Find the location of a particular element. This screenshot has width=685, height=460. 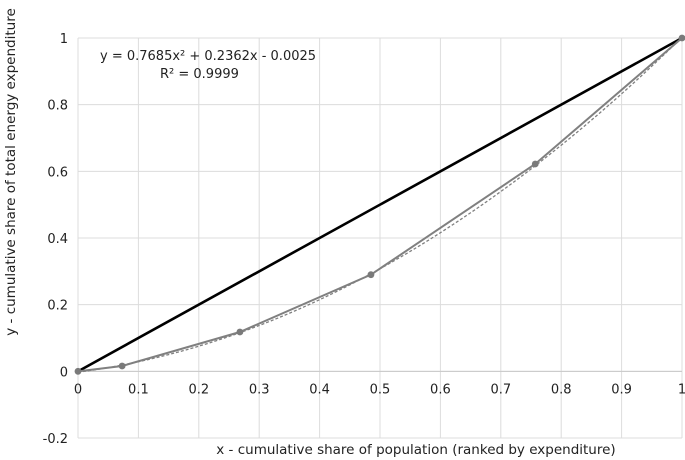

x-tick-label: 0.3 is located at coordinates (259, 389).